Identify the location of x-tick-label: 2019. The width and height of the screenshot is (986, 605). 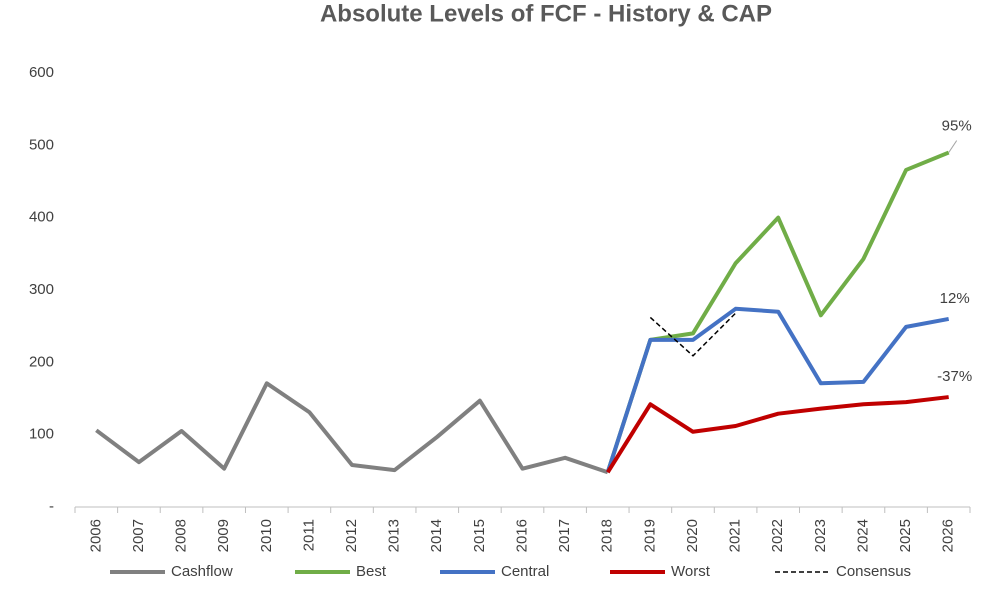
(649, 535).